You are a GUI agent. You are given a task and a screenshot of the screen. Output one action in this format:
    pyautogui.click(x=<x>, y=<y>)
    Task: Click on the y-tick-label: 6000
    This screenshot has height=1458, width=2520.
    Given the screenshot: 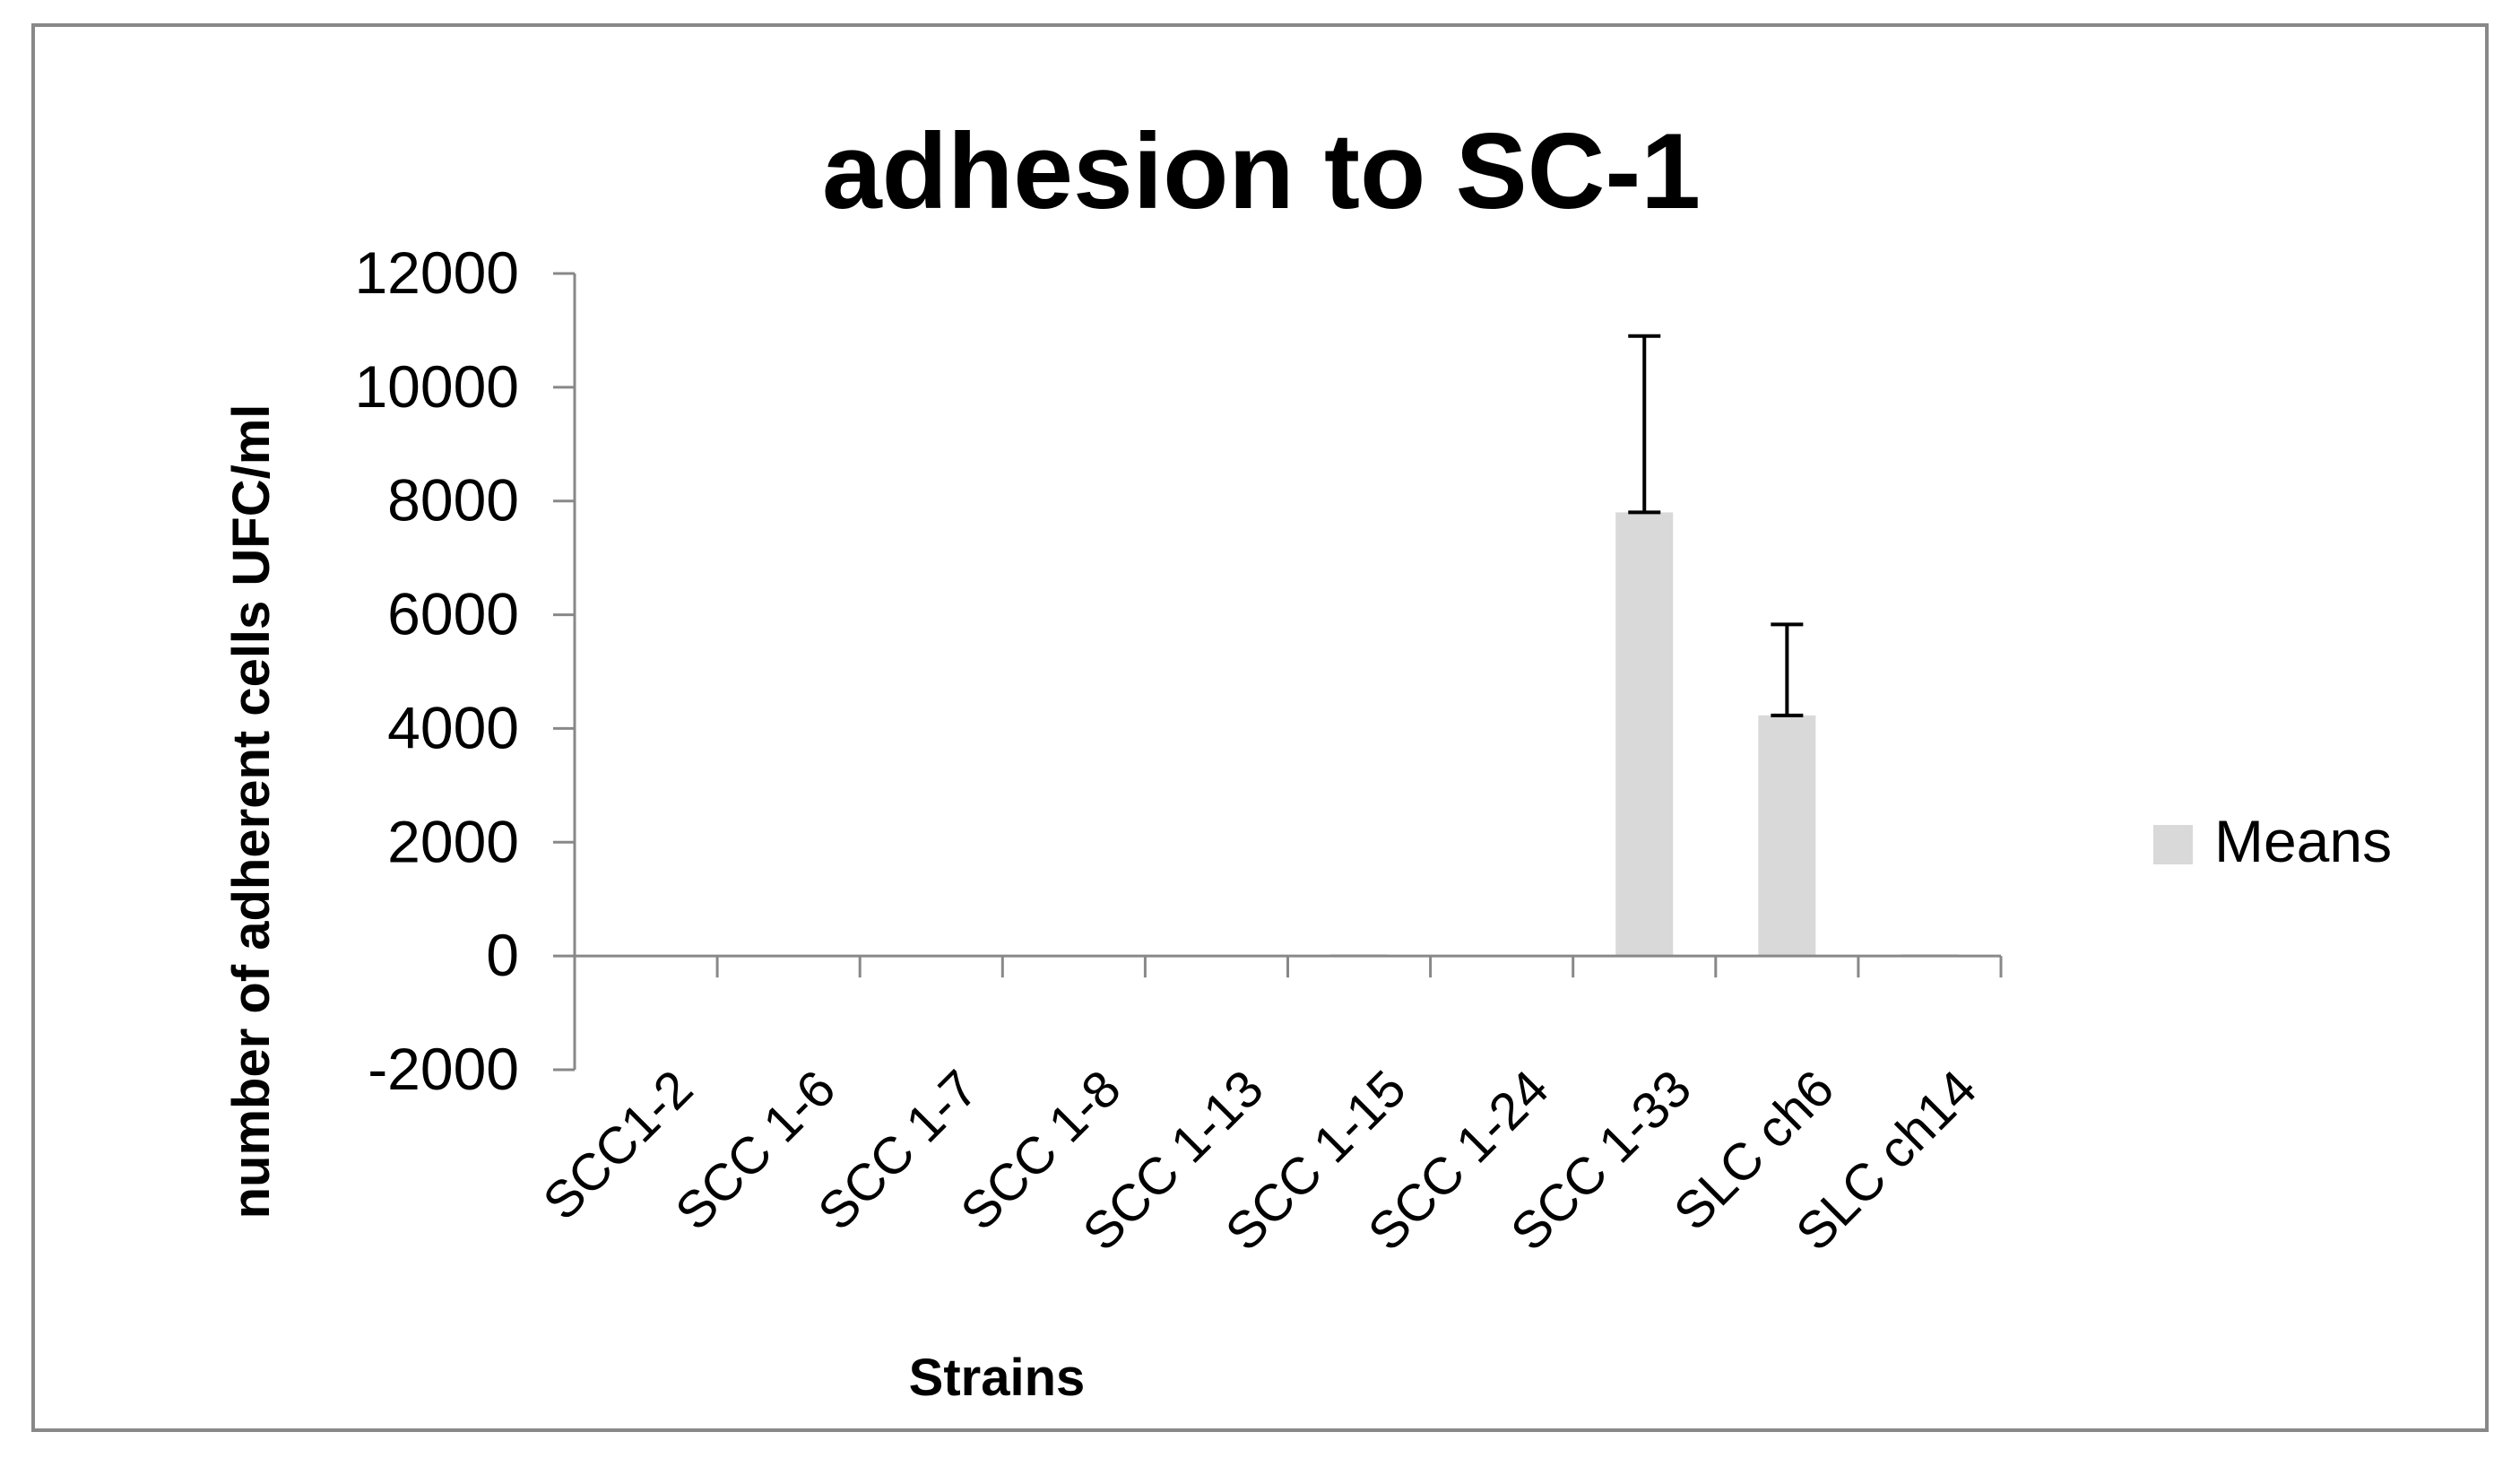 What is the action you would take?
    pyautogui.click(x=453, y=614)
    